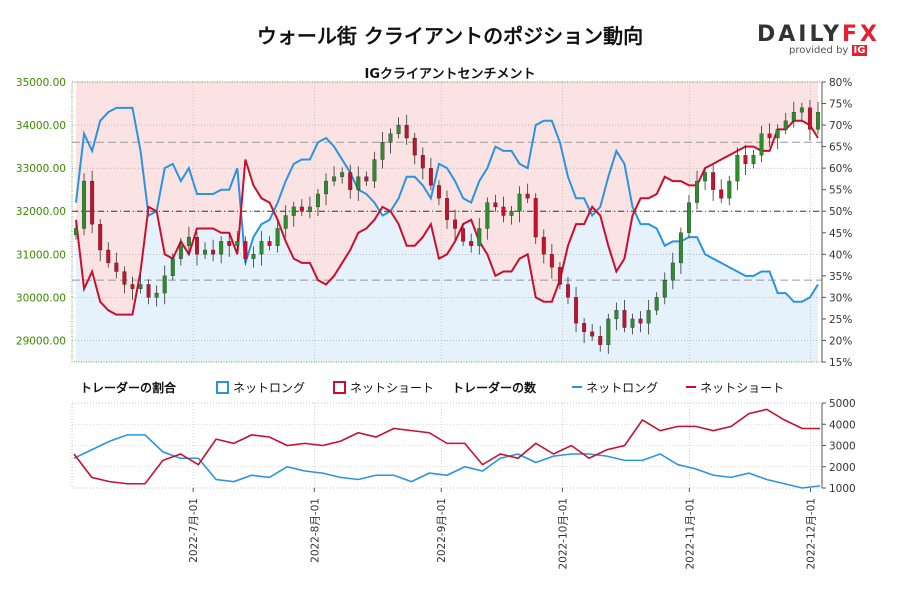 The height and width of the screenshot is (600, 900). Describe the element at coordinates (840, 234) in the screenshot. I see `pct-tick-label: 45%` at that location.